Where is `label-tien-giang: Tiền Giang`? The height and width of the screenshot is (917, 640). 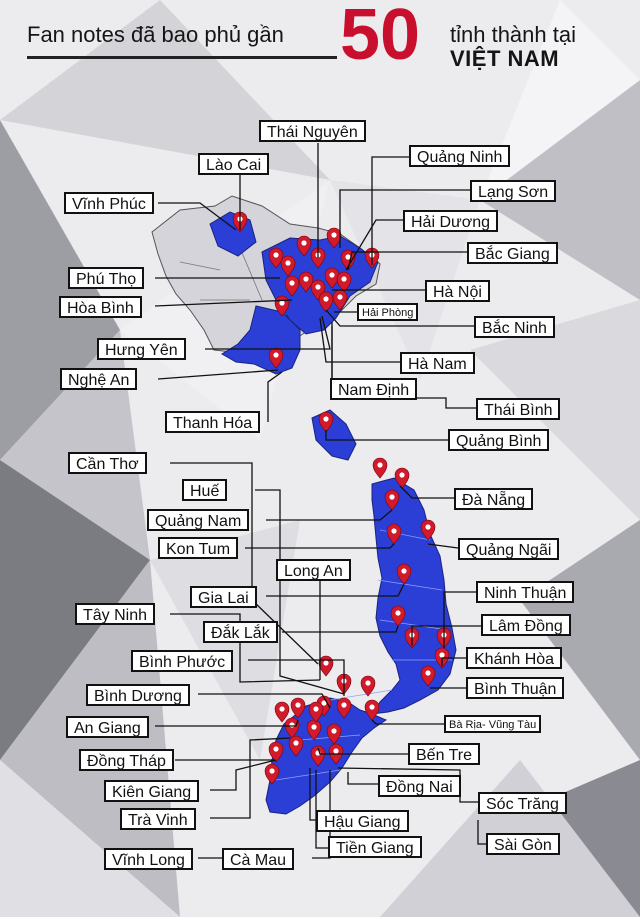 label-tien-giang: Tiền Giang is located at coordinates (375, 847).